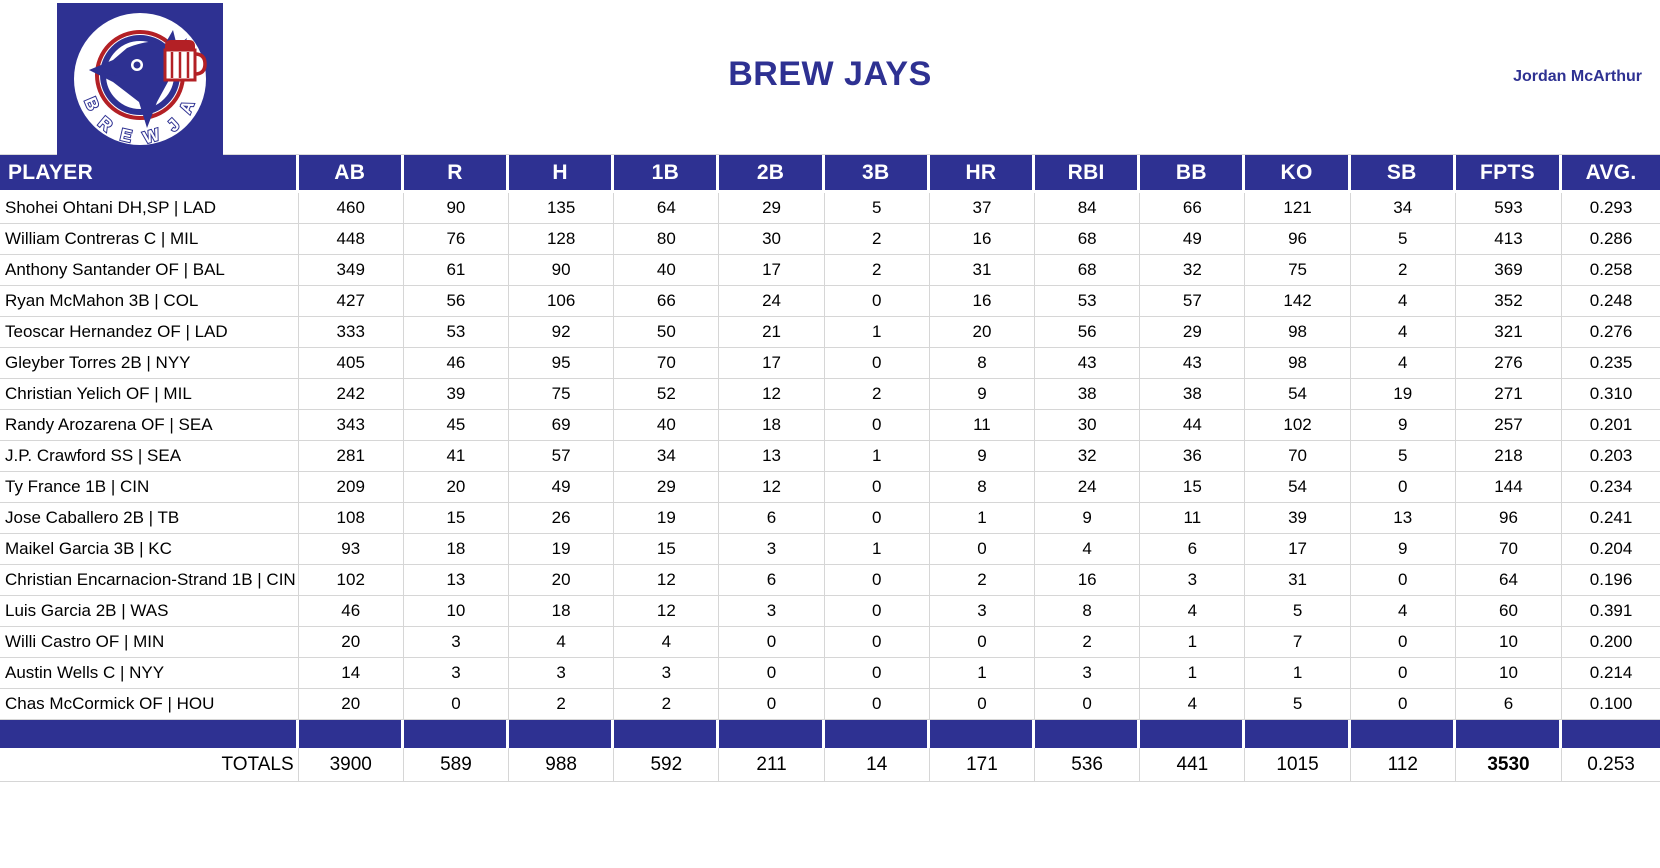 This screenshot has width=1660, height=868. What do you see at coordinates (1298, 518) in the screenshot?
I see `cell-ko: 39` at bounding box center [1298, 518].